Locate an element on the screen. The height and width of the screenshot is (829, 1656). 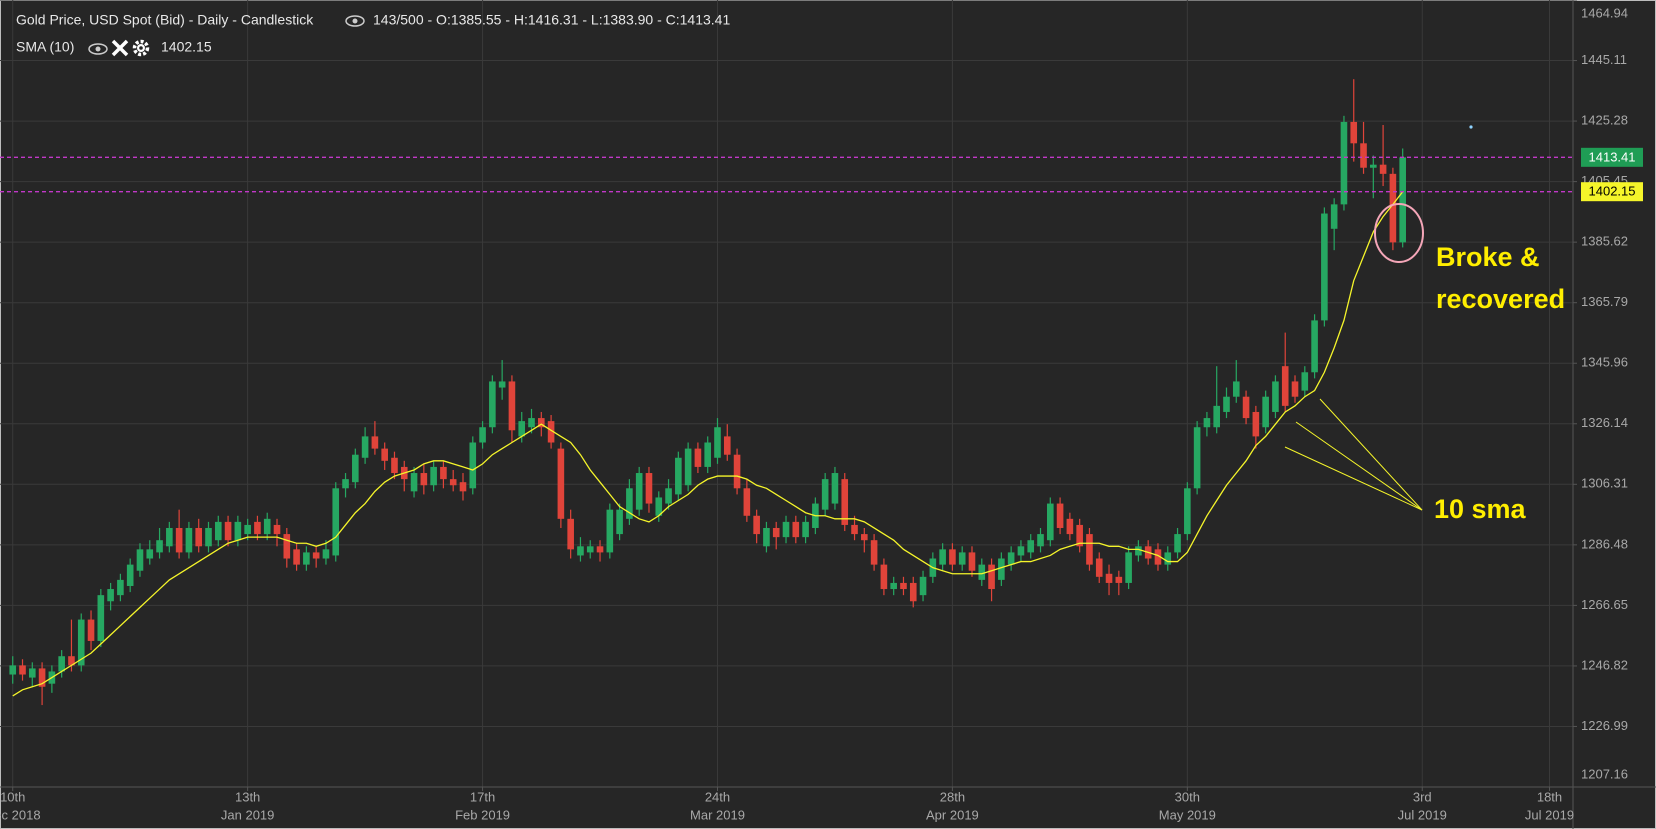
x-tick-label: Jan 2019 is located at coordinates (248, 814).